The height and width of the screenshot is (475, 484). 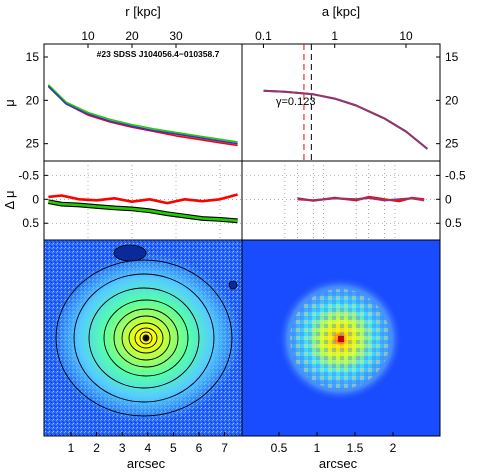 I want to click on ytick-right: 0, so click(x=448, y=199).